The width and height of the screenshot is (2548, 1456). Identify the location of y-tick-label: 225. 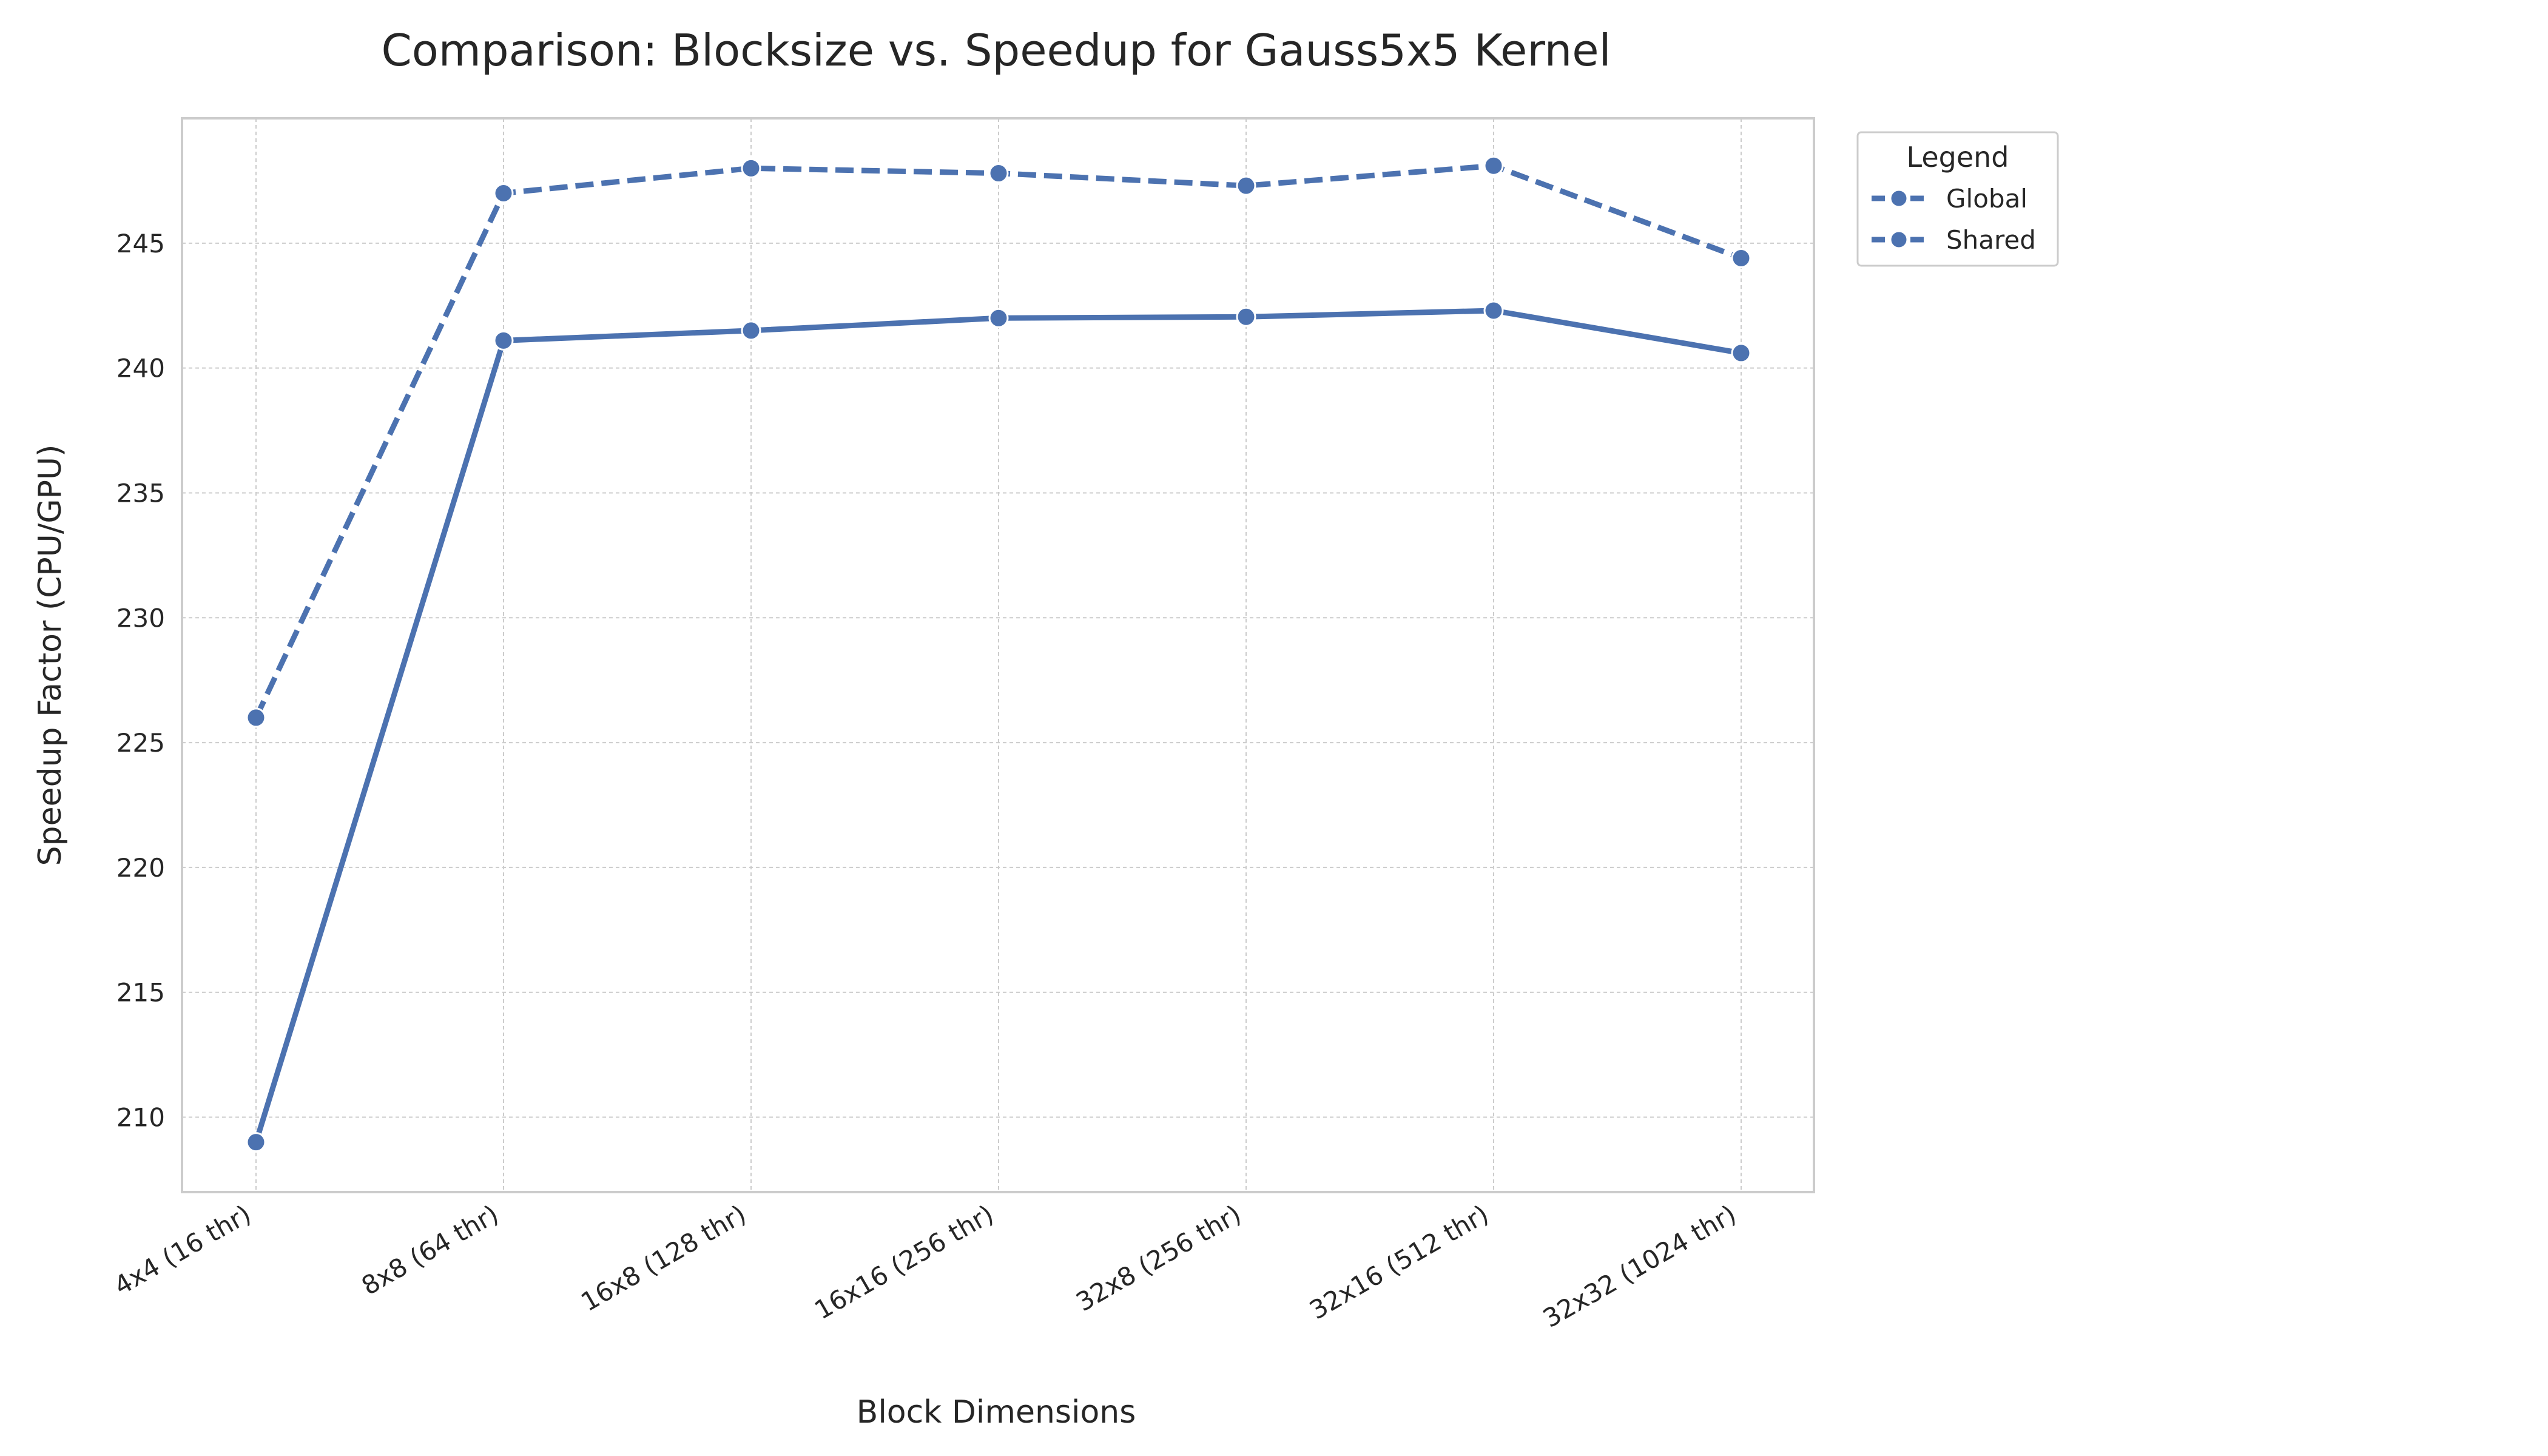
(140, 743).